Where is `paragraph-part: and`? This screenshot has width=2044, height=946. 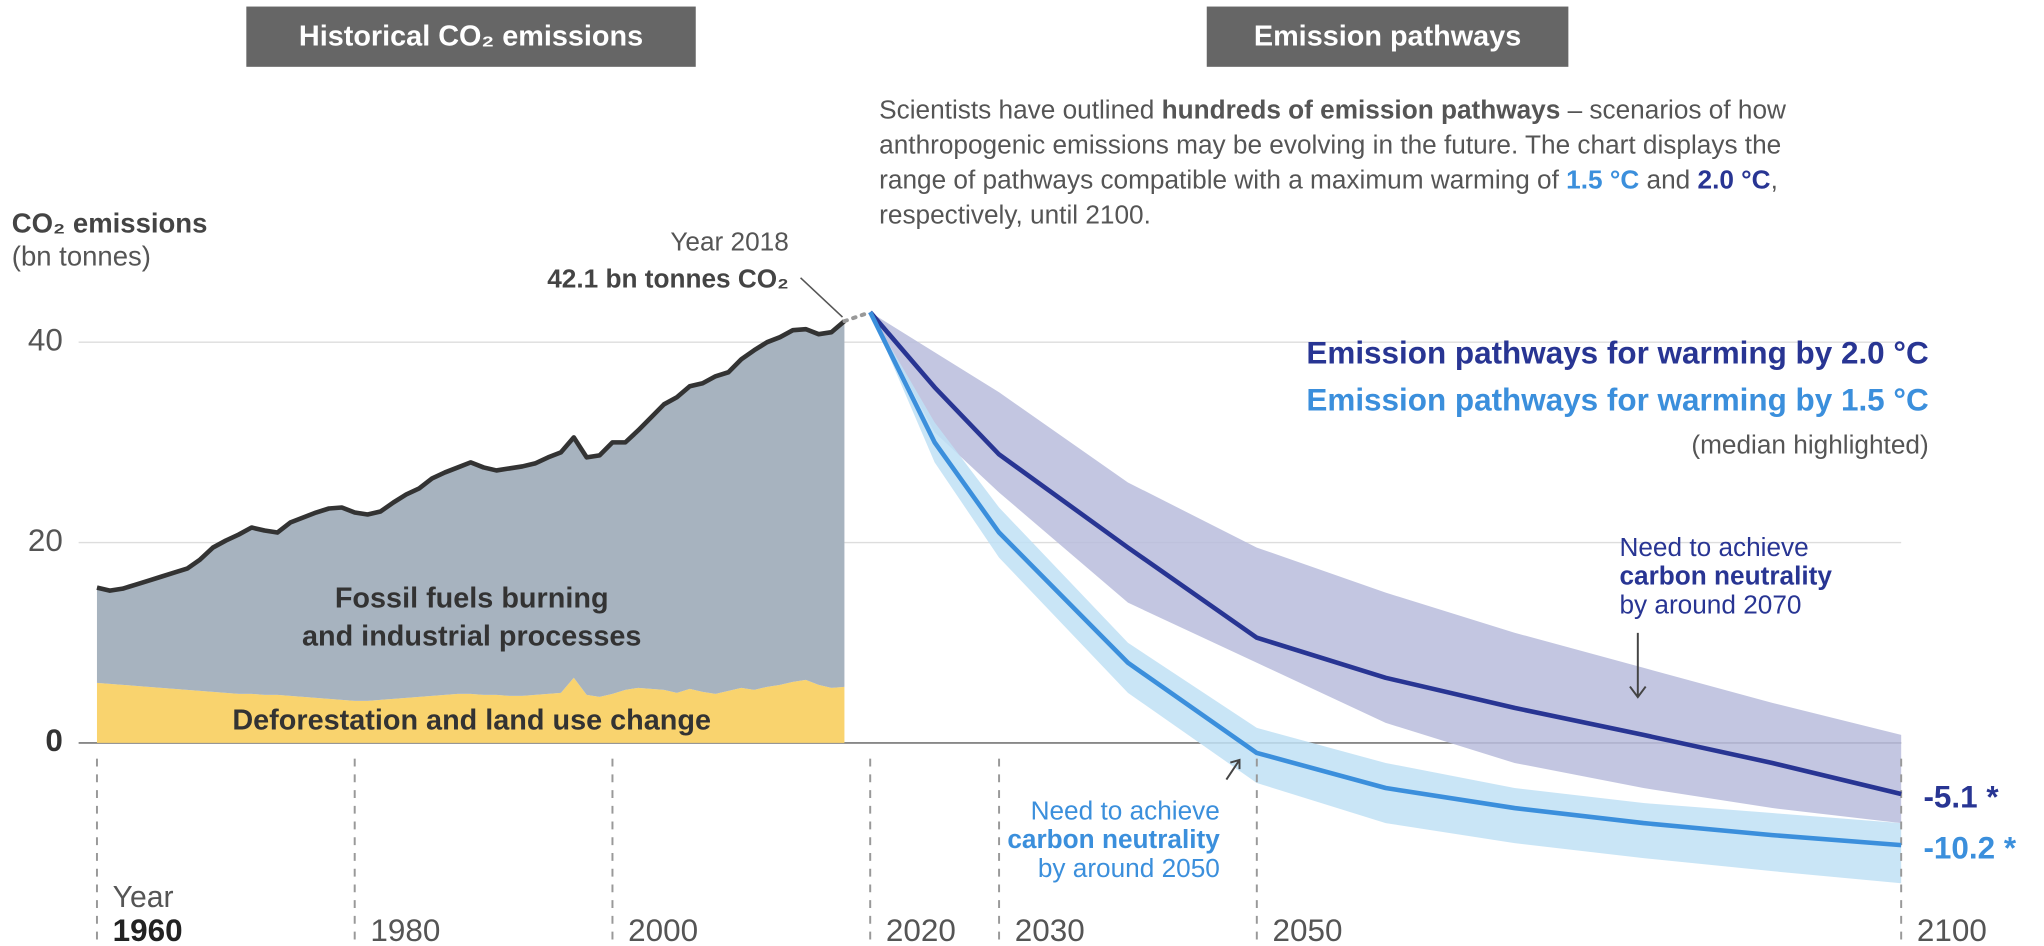
paragraph-part: and is located at coordinates (1668, 179).